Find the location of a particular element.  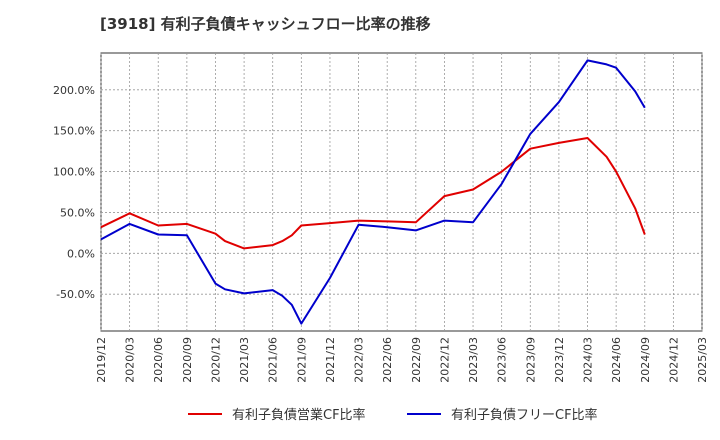

x-tick-label-4: 2020/12 is located at coordinates (215, 360).